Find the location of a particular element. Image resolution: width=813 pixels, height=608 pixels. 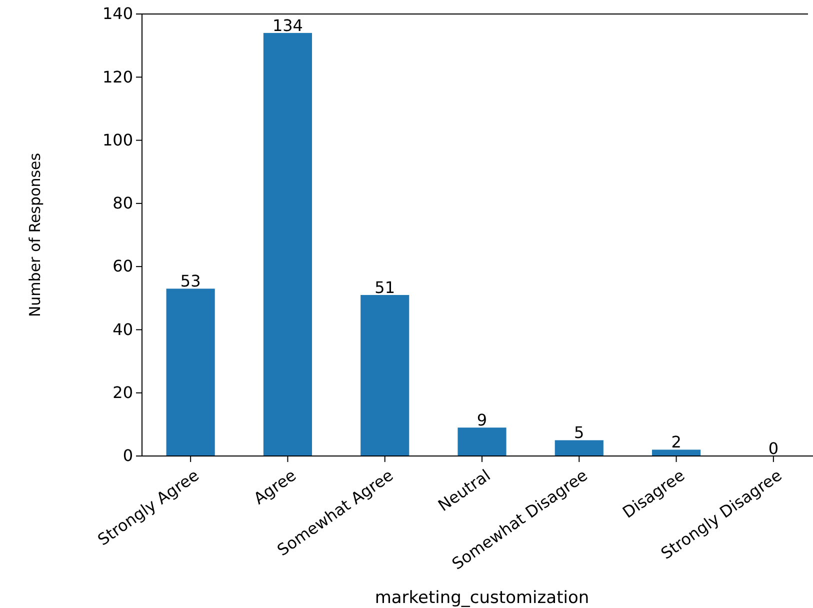

data-label: 2 is located at coordinates (676, 442).